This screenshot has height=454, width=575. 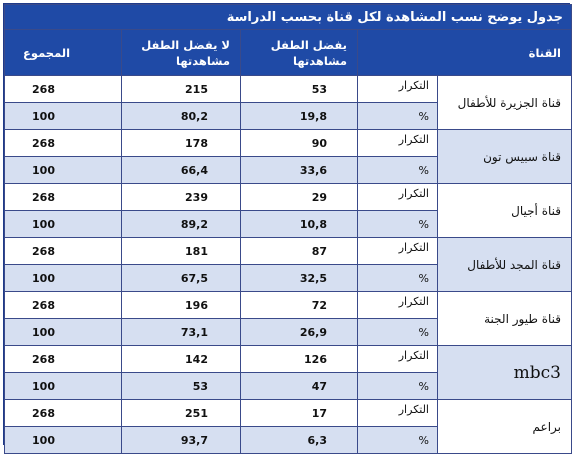 I want to click on freq-not-prefer-cell: 181, so click(x=181, y=251).